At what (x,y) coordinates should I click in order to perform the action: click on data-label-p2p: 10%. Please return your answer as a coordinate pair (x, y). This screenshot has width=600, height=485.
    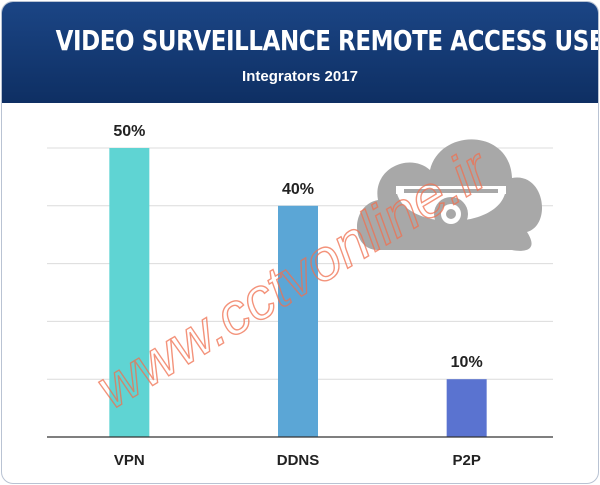
    Looking at the image, I should click on (467, 362).